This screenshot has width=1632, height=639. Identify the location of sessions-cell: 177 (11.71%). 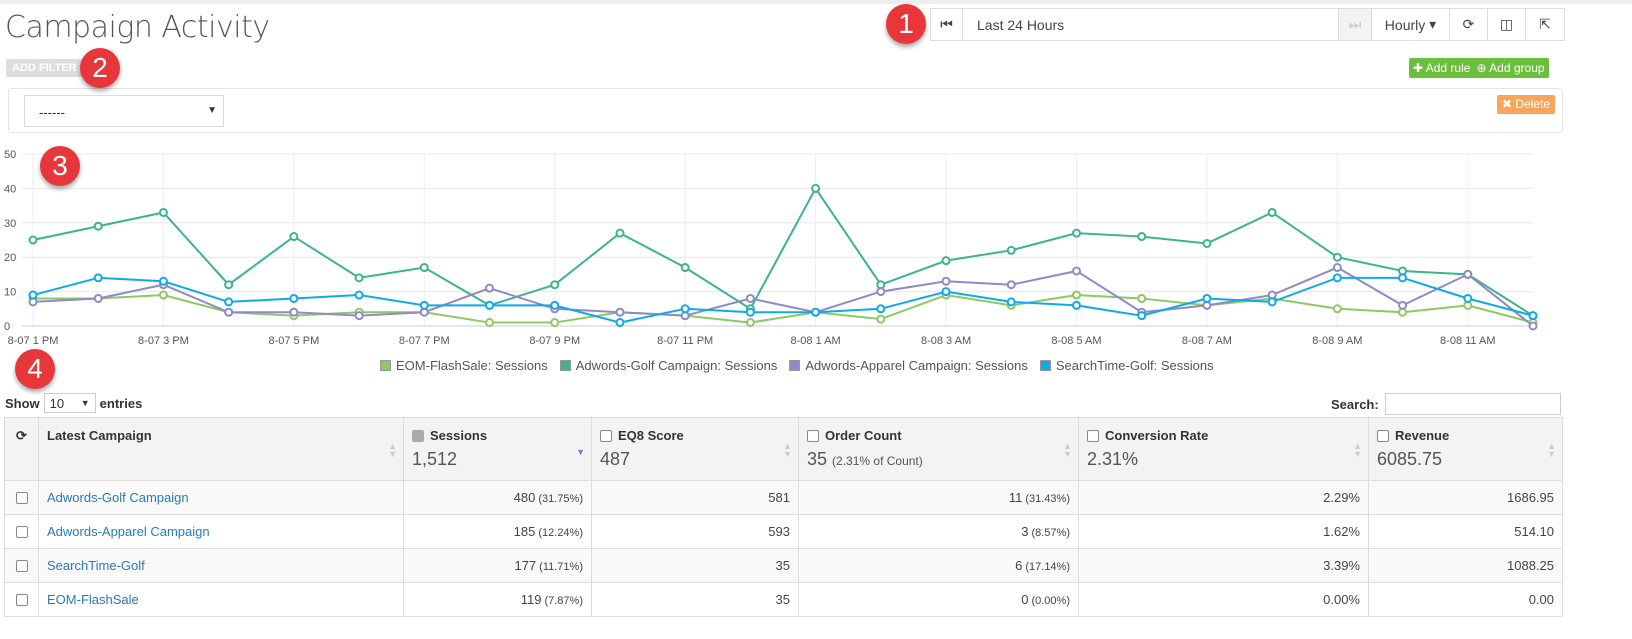
(497, 565).